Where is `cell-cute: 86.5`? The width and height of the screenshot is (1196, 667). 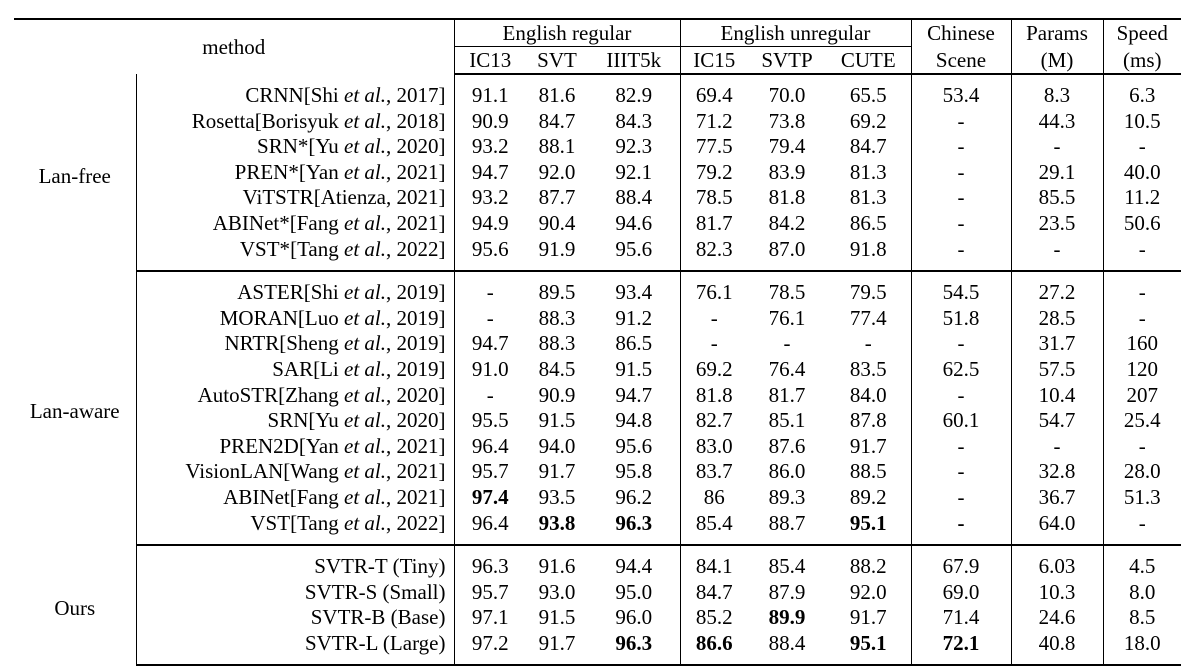
cell-cute: 86.5 is located at coordinates (869, 223).